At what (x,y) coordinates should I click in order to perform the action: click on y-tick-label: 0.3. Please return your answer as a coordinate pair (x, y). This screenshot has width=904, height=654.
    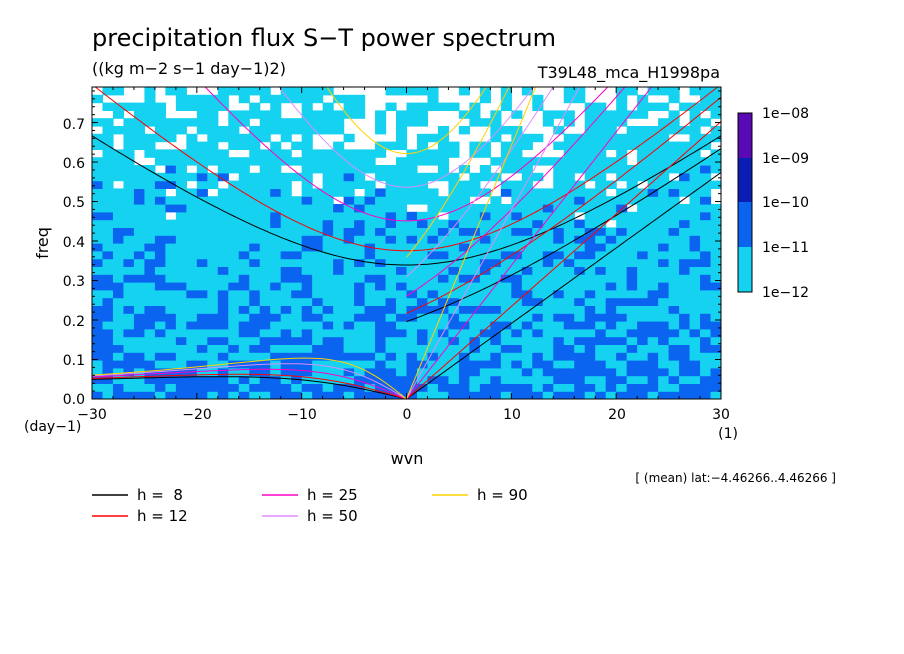
    Looking at the image, I should click on (74, 282).